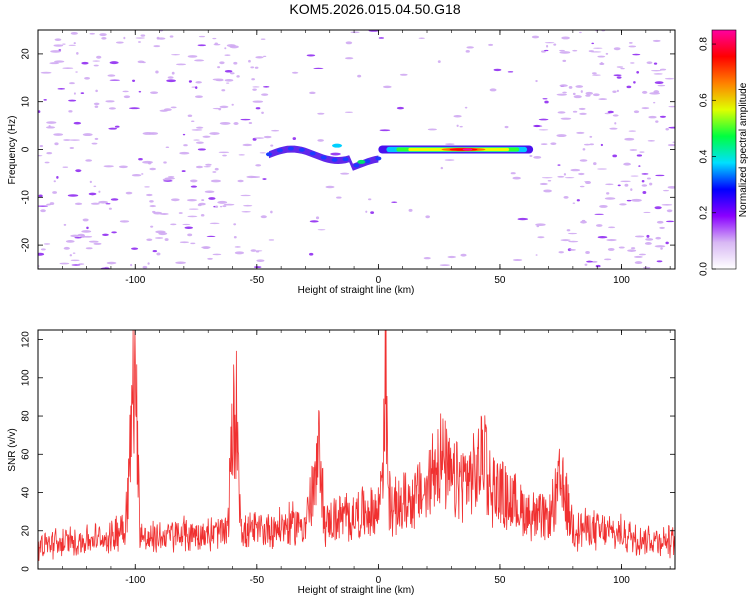 Image resolution: width=750 pixels, height=600 pixels. I want to click on colorbar-frame, so click(724, 149).